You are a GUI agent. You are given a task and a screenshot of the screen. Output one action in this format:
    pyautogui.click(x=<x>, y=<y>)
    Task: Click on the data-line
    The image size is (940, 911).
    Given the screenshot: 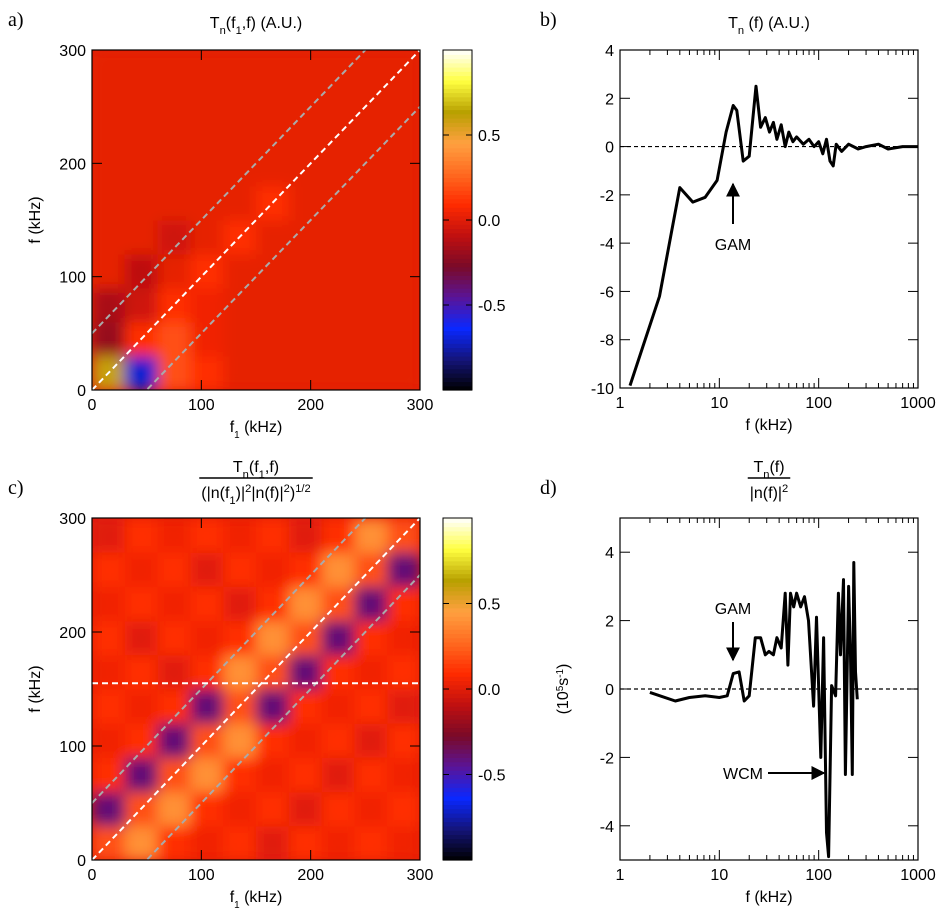 What is the action you would take?
    pyautogui.click(x=754, y=710)
    